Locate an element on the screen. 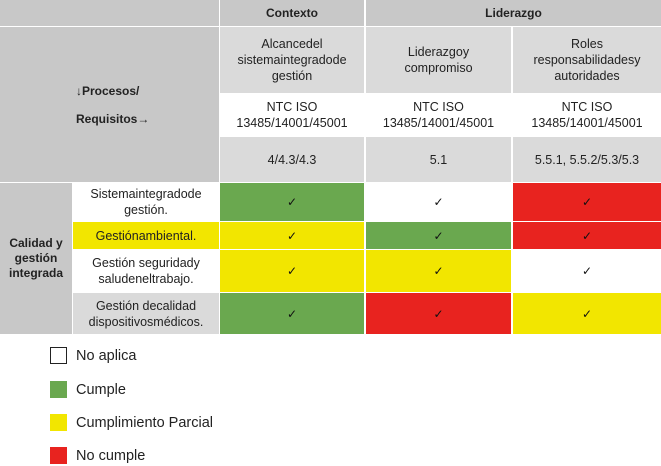 The width and height of the screenshot is (661, 466). header-context: Contexto is located at coordinates (292, 13).